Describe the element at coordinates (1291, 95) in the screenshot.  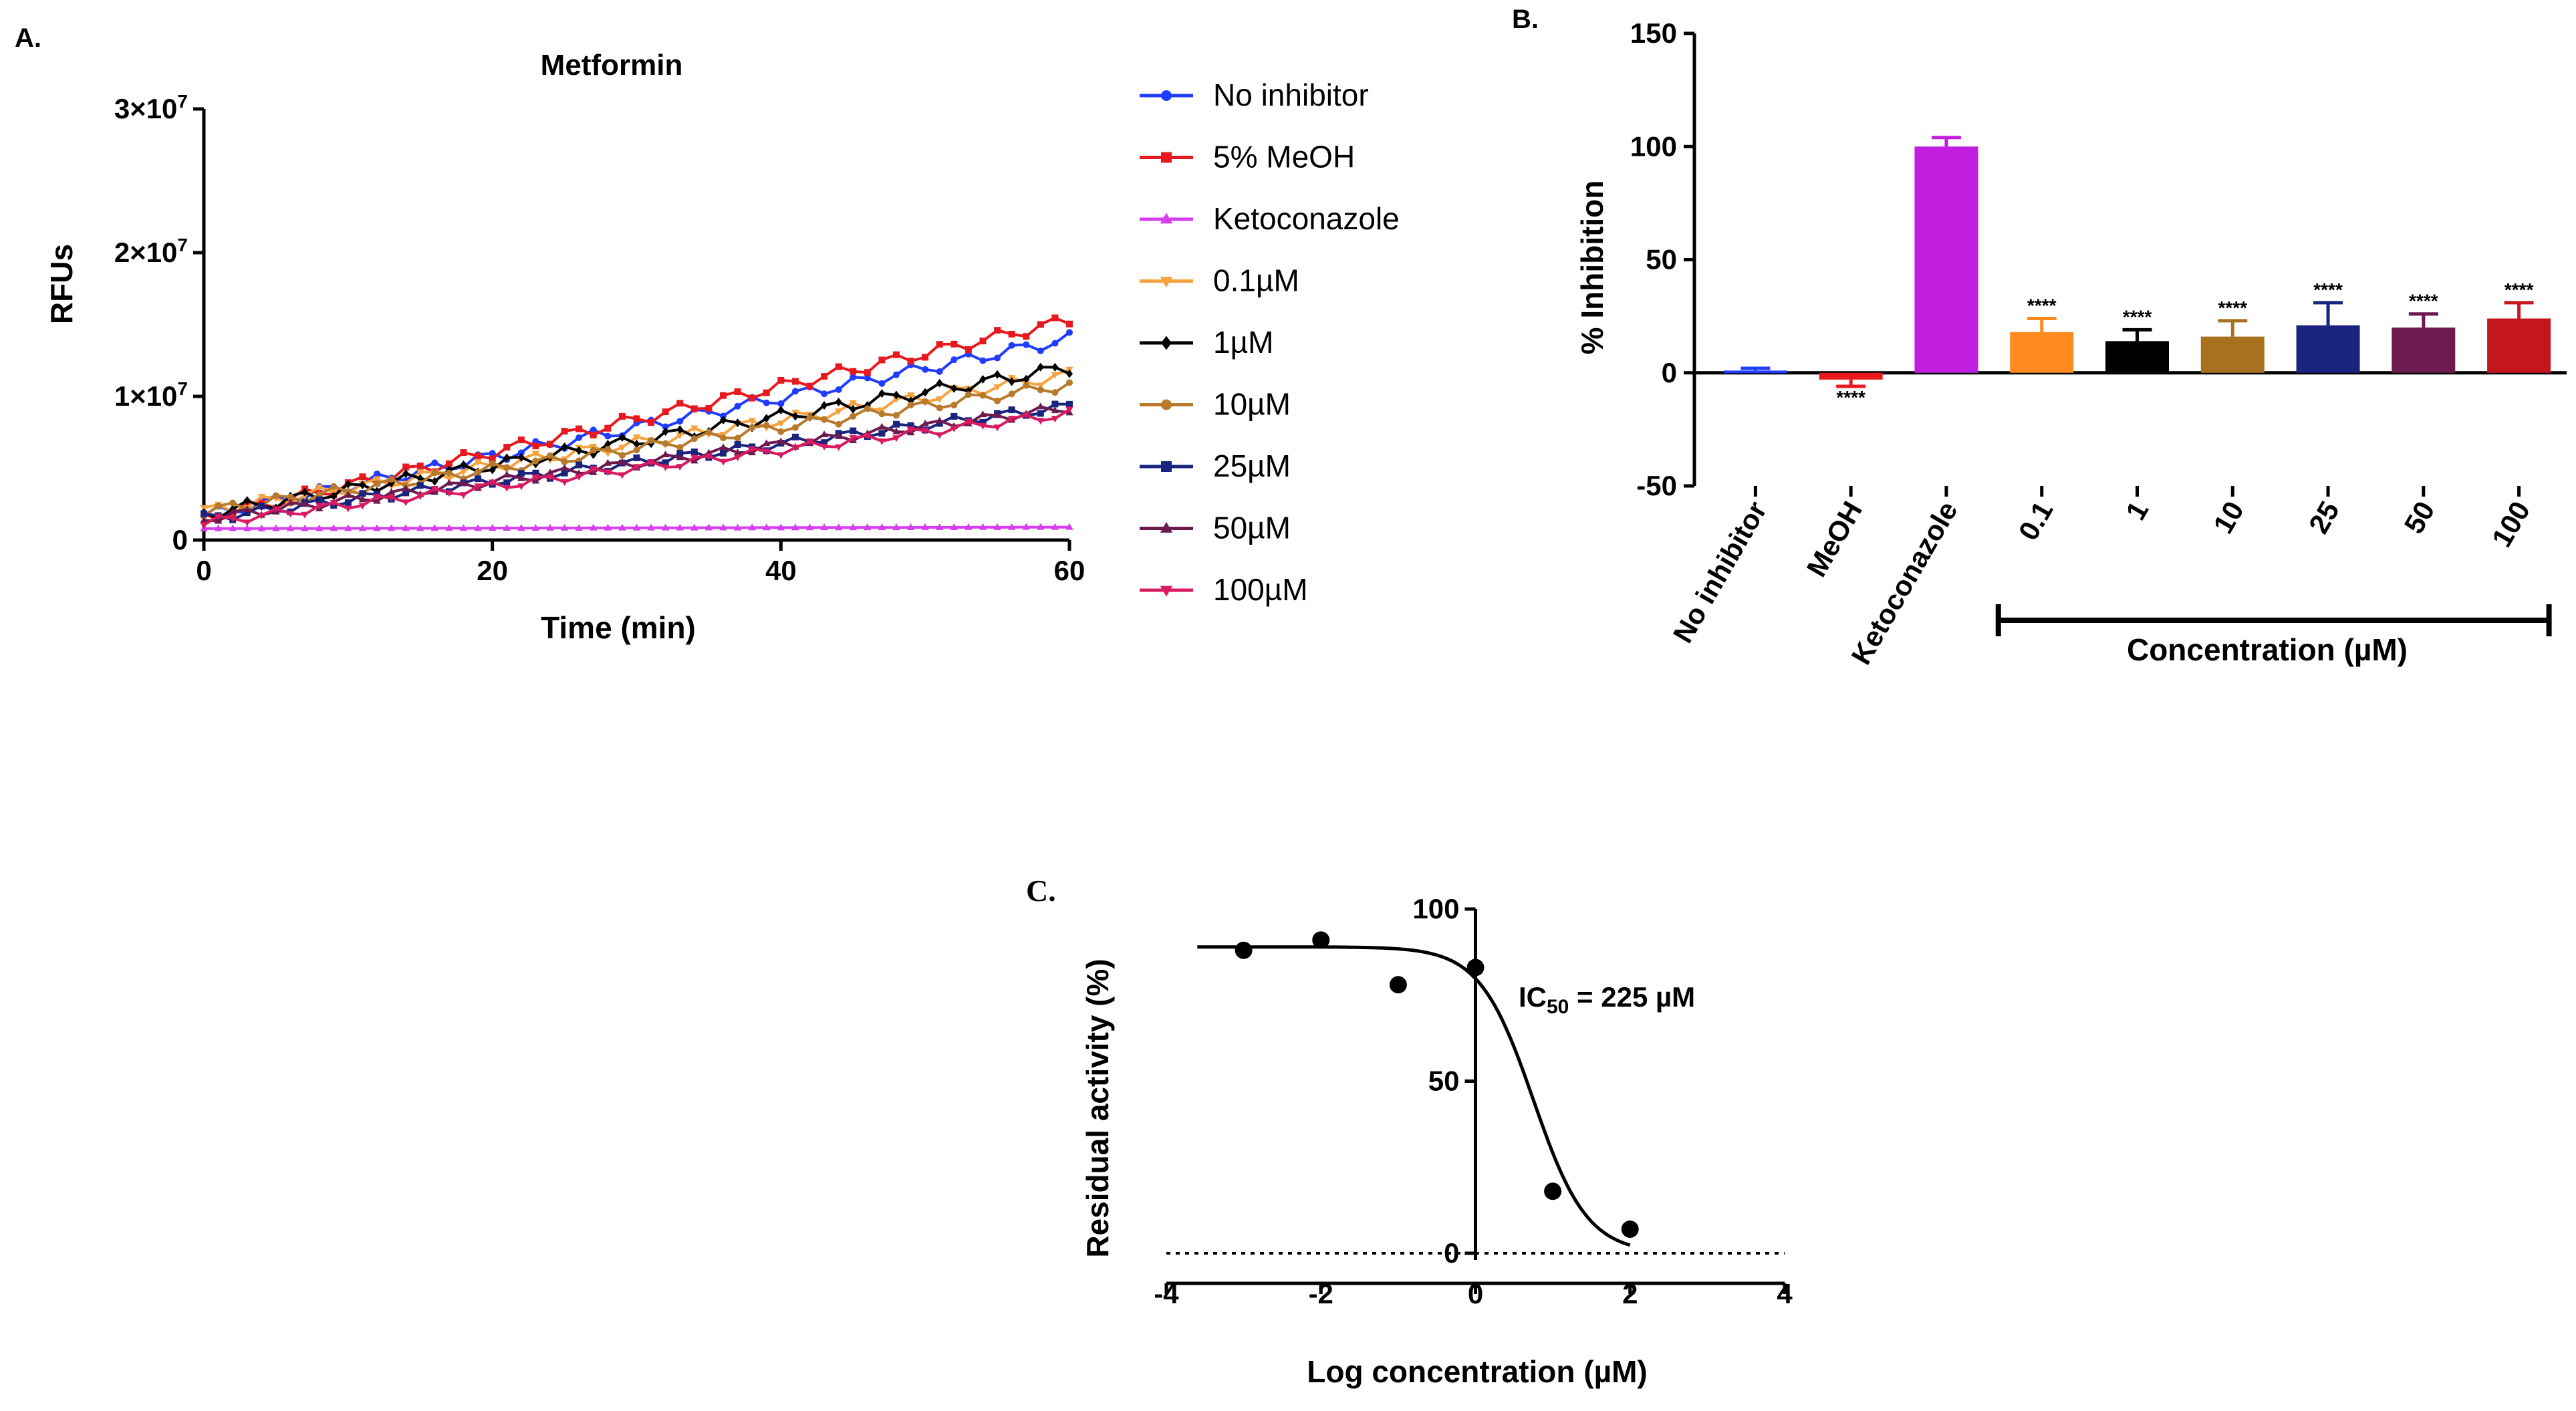
I see `legend-label: No inhibitor` at that location.